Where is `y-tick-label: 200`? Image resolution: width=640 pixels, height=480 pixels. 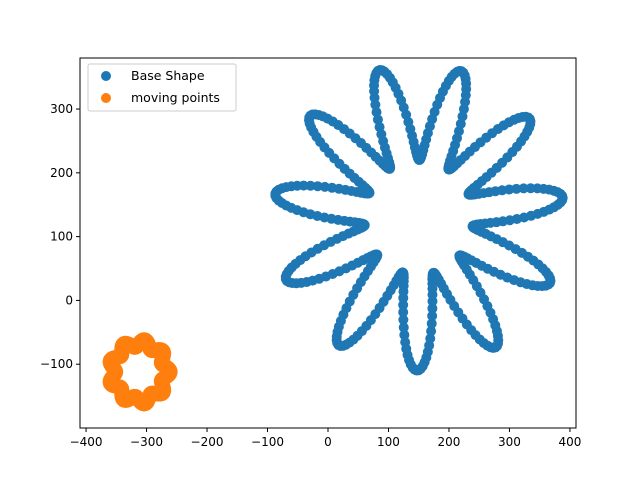
y-tick-label: 200 is located at coordinates (61, 173).